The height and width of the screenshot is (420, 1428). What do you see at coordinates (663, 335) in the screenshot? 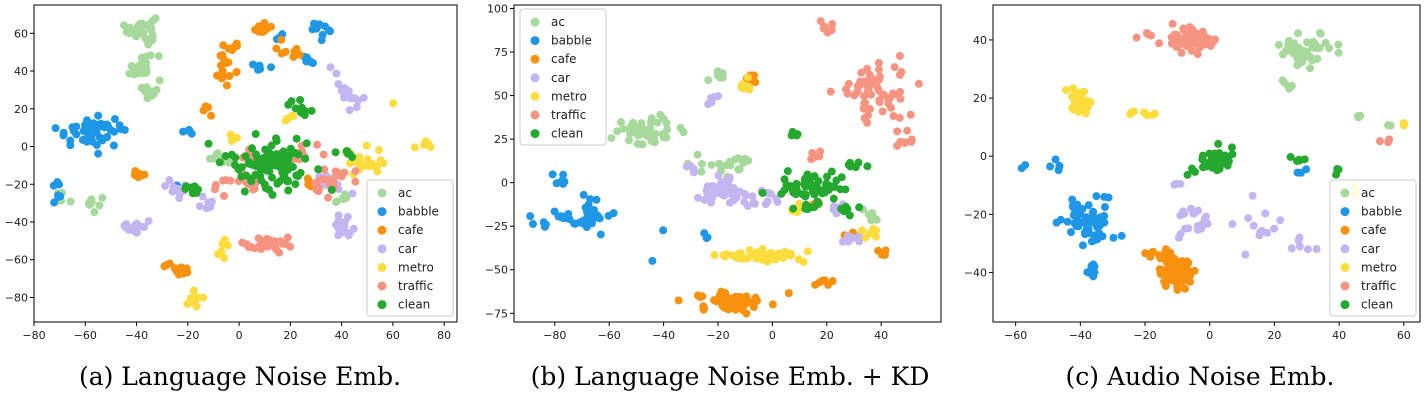
I see `x-tick-label: −40` at bounding box center [663, 335].